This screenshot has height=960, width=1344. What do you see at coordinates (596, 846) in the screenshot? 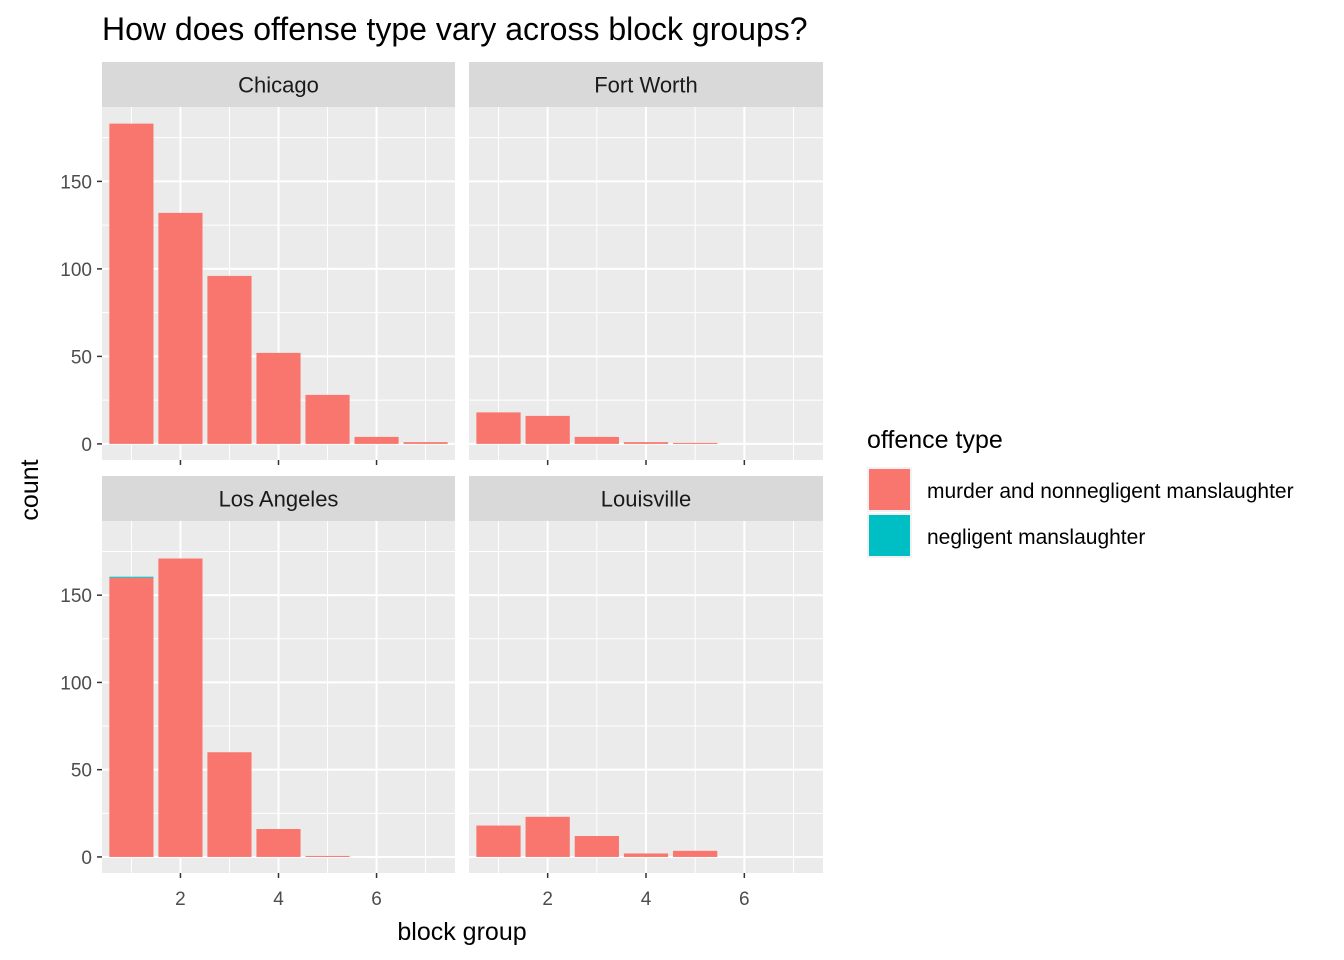
I see `bar-louisville-3-murder-and-nonnegligent-manslaughter` at bounding box center [596, 846].